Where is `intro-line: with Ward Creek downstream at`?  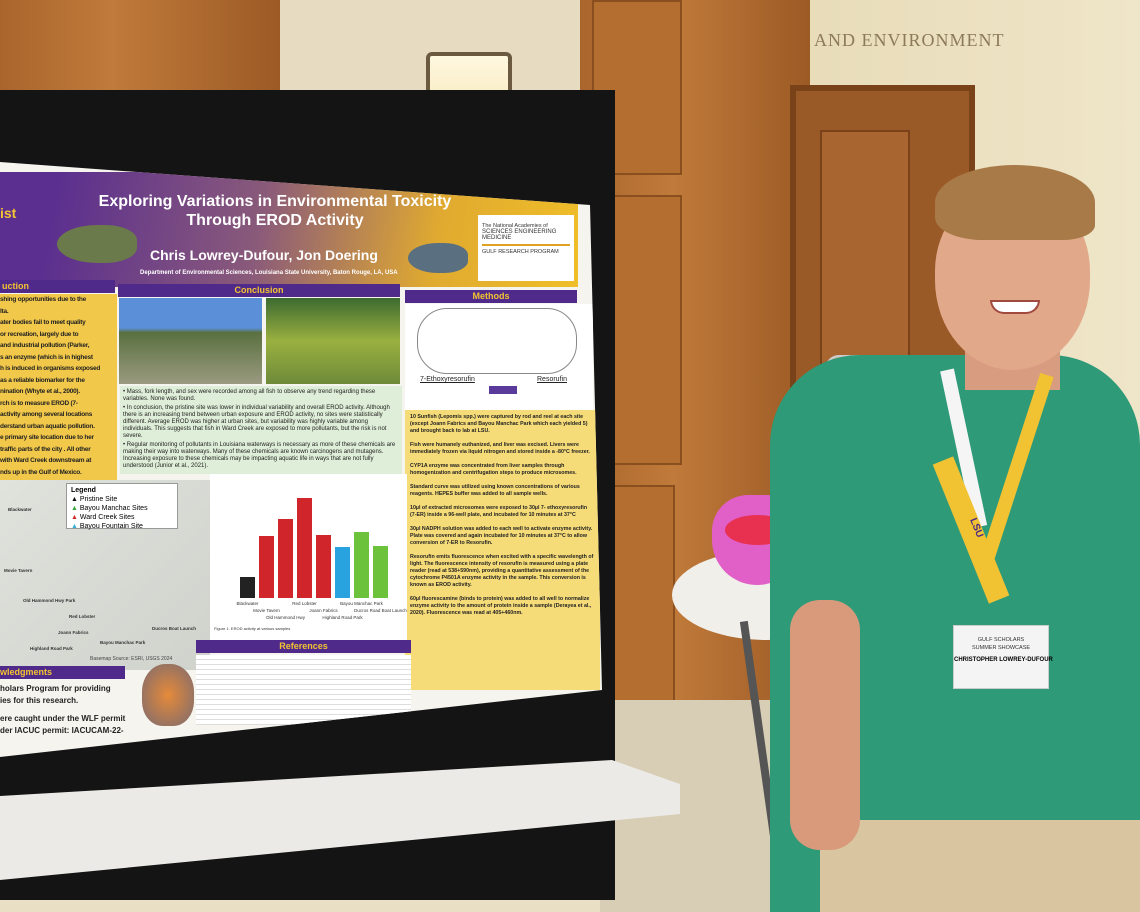 intro-line: with Ward Creek downstream at is located at coordinates (46, 460).